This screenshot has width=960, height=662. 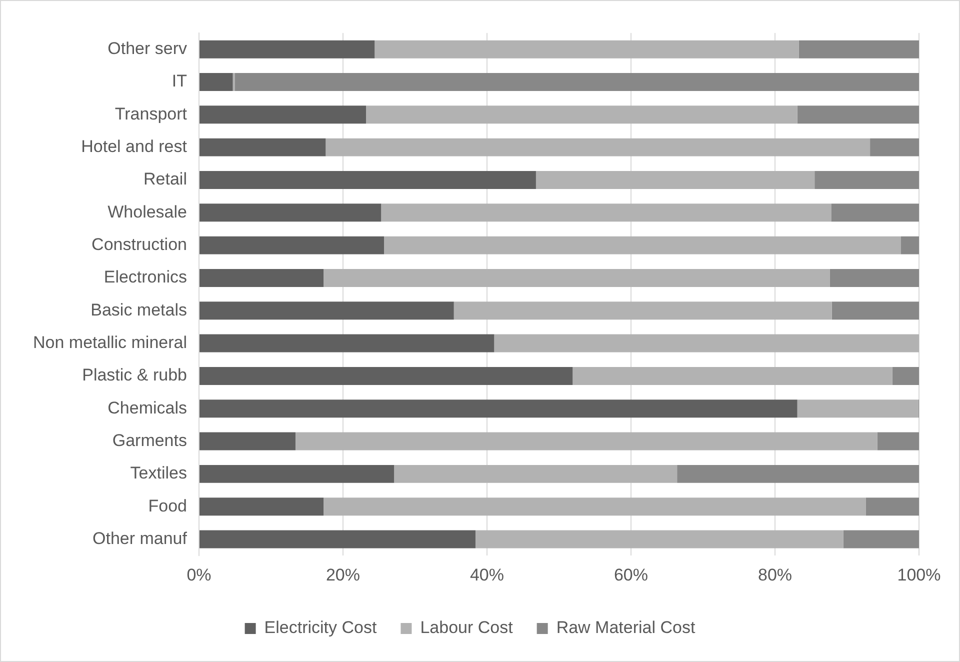 I want to click on y-tick-label: Hotel and rest, so click(x=134, y=146).